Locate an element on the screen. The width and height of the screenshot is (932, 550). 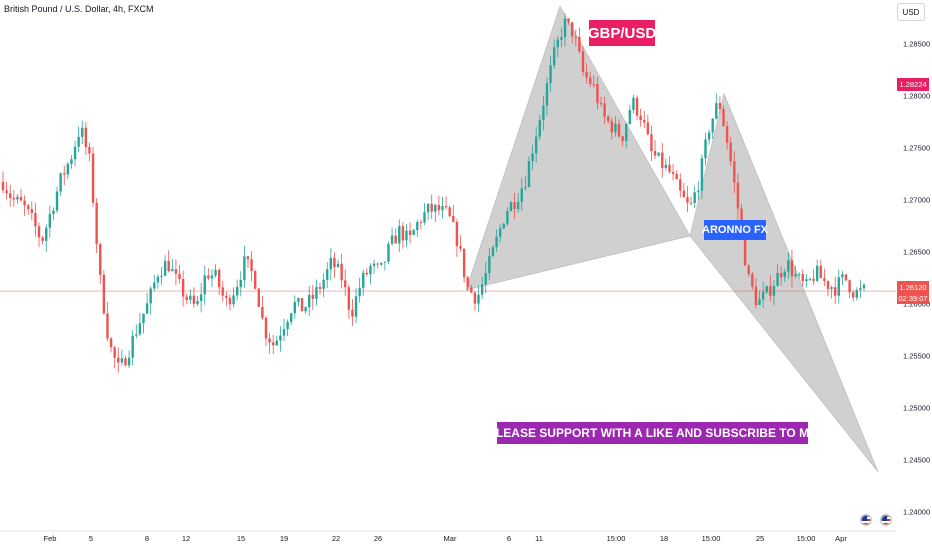
y-tick-label: 1.24500 is located at coordinates (916, 459).